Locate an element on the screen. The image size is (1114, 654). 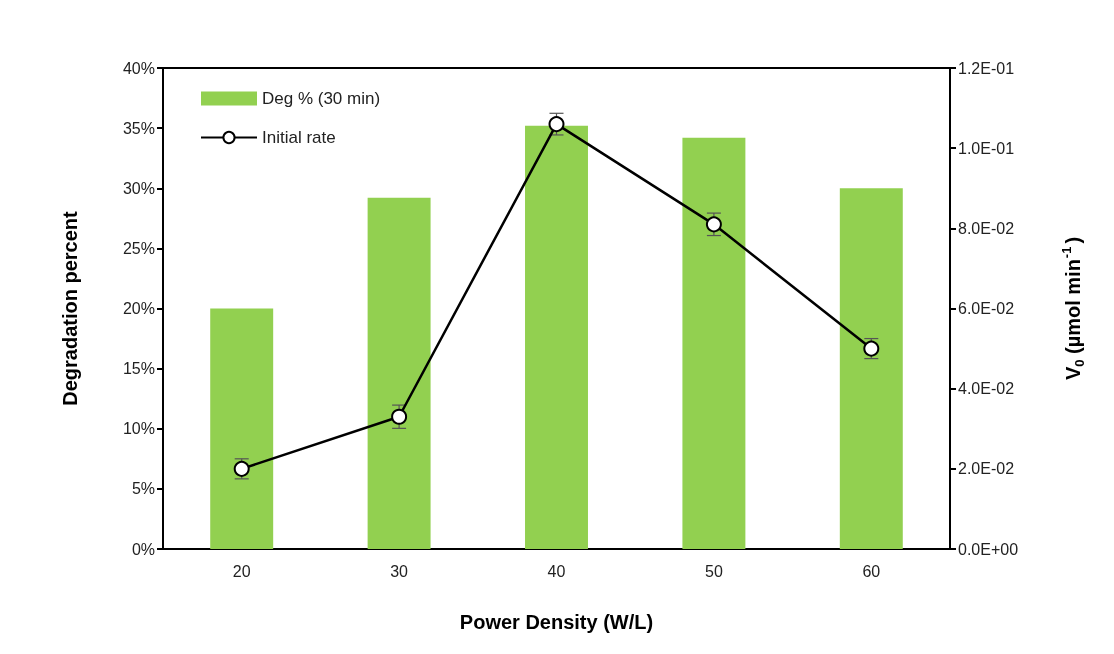
x-tick-label: 20 is located at coordinates (241, 571).